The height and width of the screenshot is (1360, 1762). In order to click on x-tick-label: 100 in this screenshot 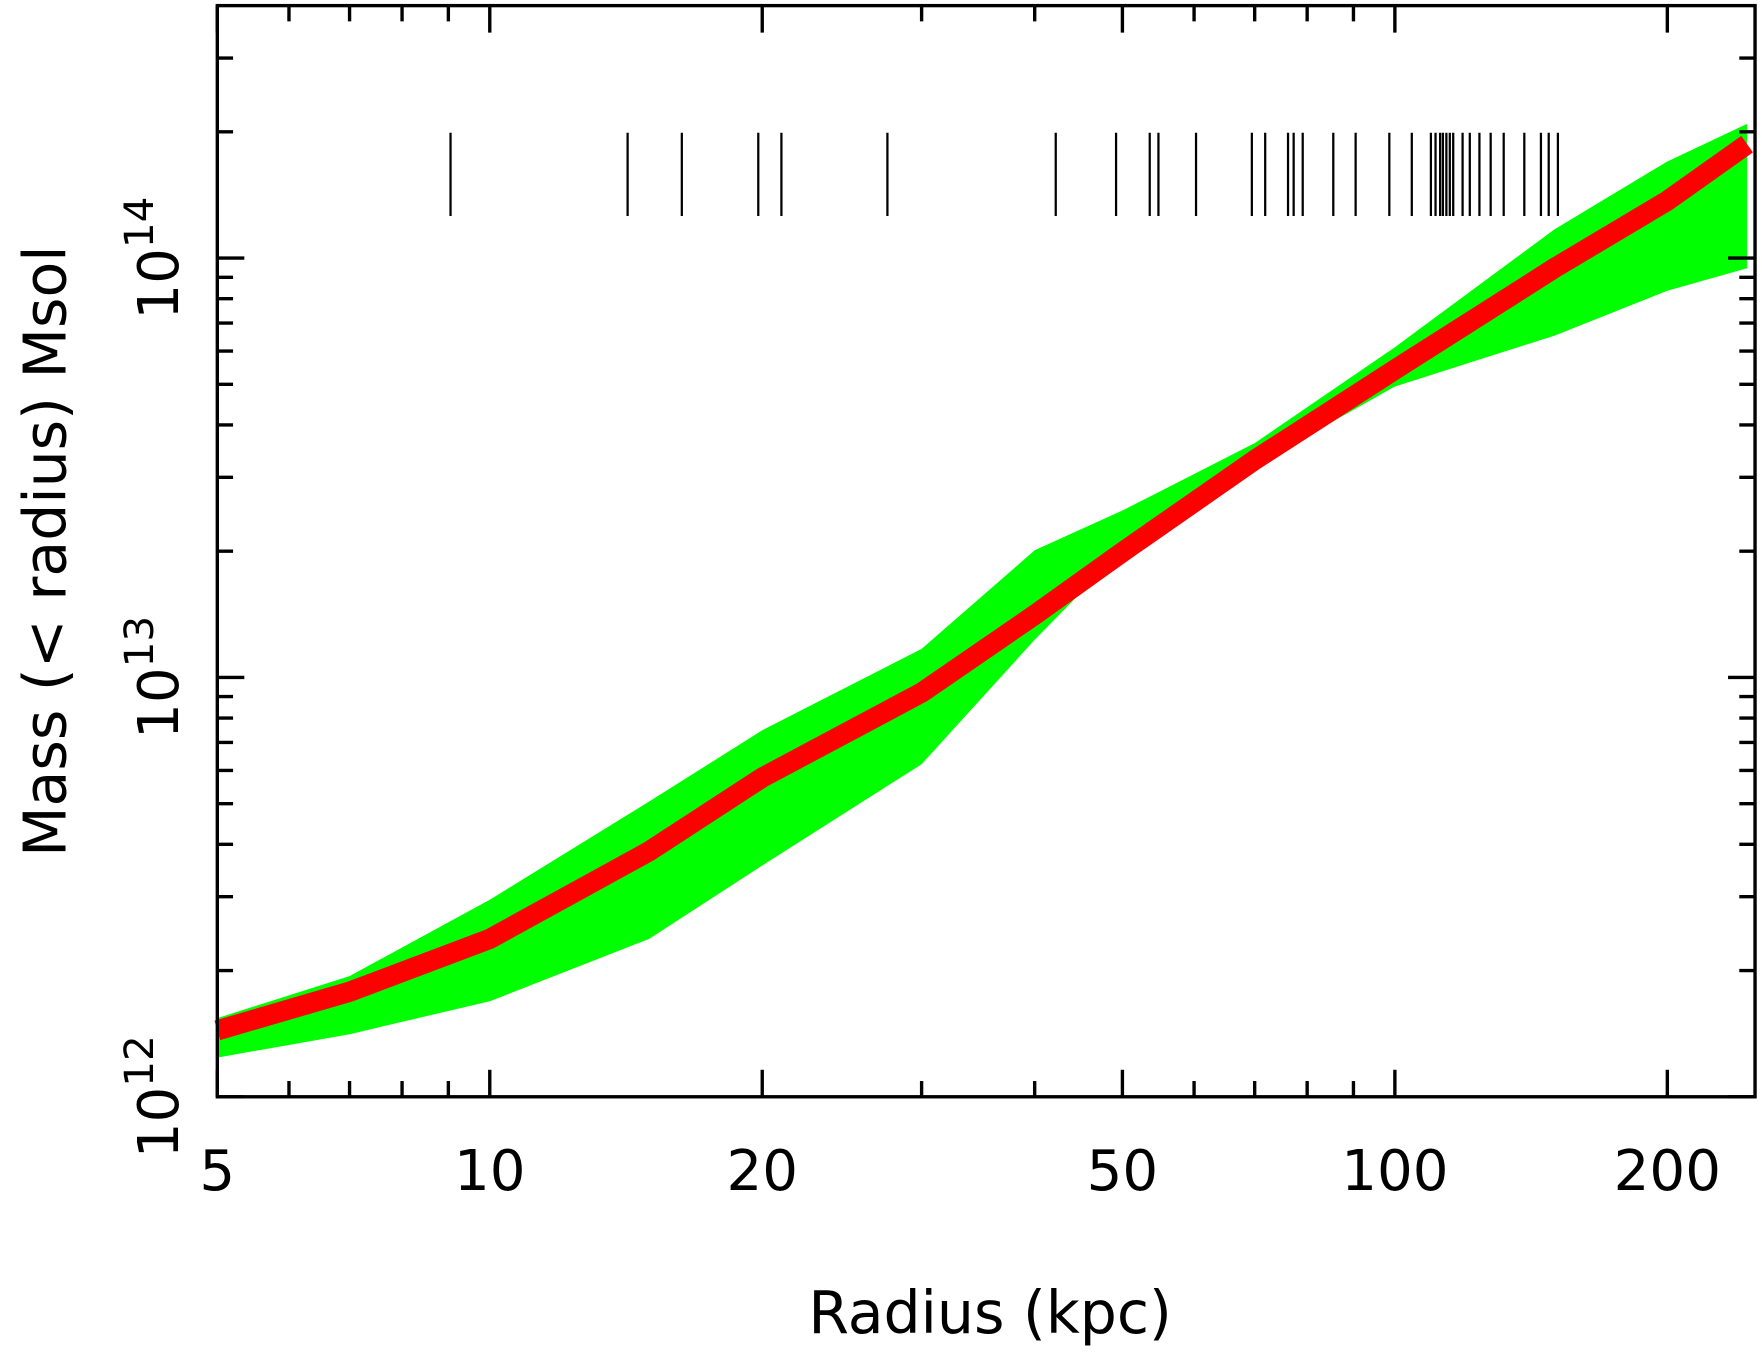, I will do `click(1394, 1171)`.